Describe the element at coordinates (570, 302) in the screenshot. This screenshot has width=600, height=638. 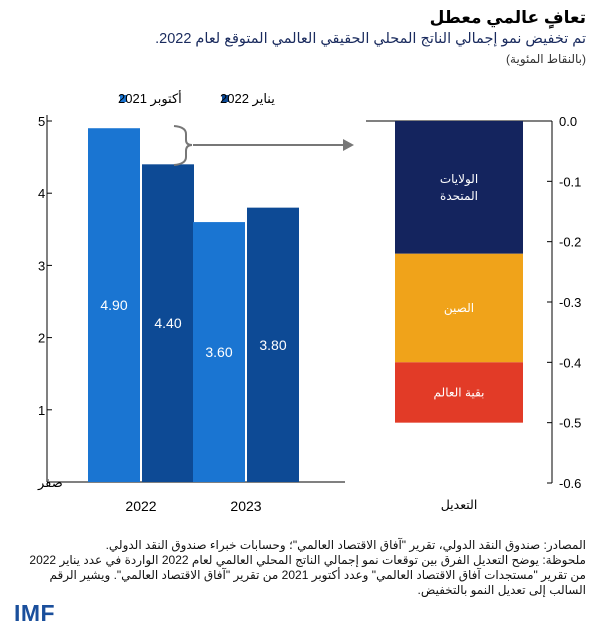
I see `y-tick-label: -0.3` at that location.